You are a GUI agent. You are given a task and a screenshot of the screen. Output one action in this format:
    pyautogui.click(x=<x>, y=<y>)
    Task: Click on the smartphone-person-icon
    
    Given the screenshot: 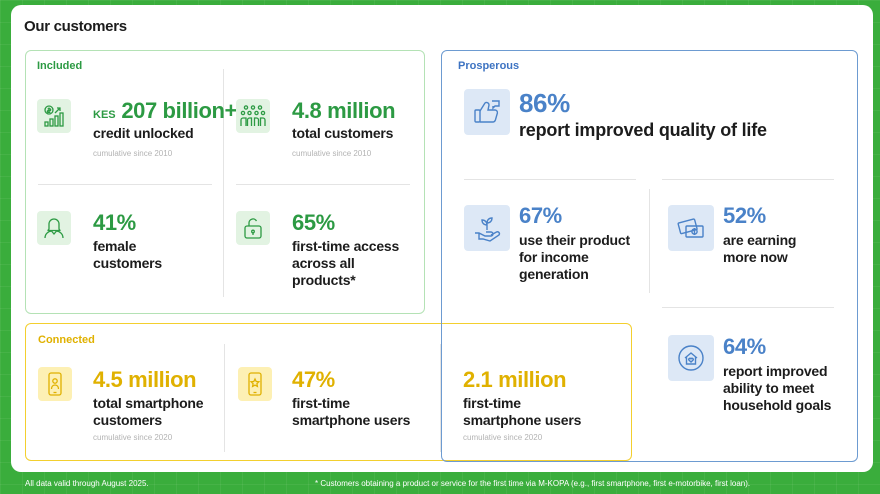 What is the action you would take?
    pyautogui.click(x=55, y=384)
    